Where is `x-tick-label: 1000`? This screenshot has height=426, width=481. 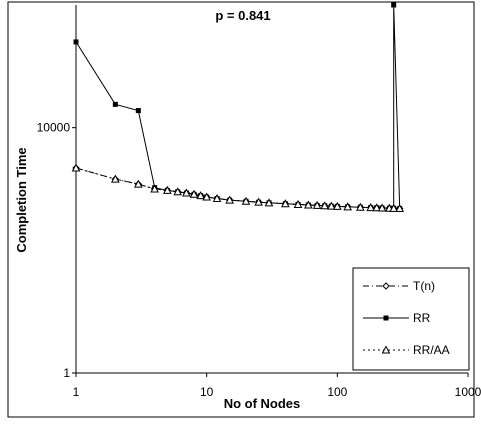
x-tick-label: 1000 is located at coordinates (468, 392).